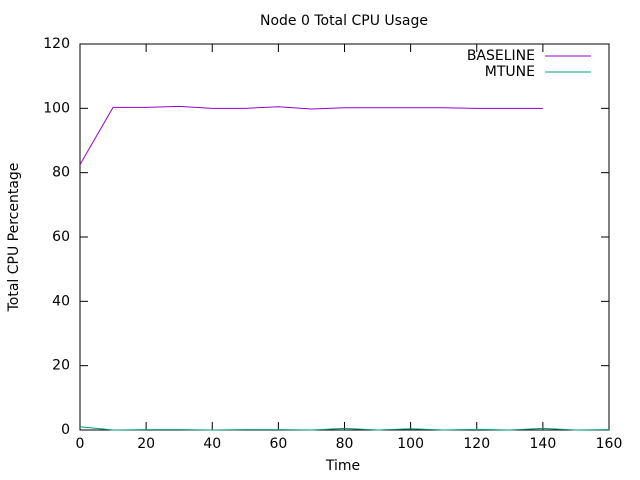  What do you see at coordinates (80, 444) in the screenshot?
I see `x-tick-label: 0` at bounding box center [80, 444].